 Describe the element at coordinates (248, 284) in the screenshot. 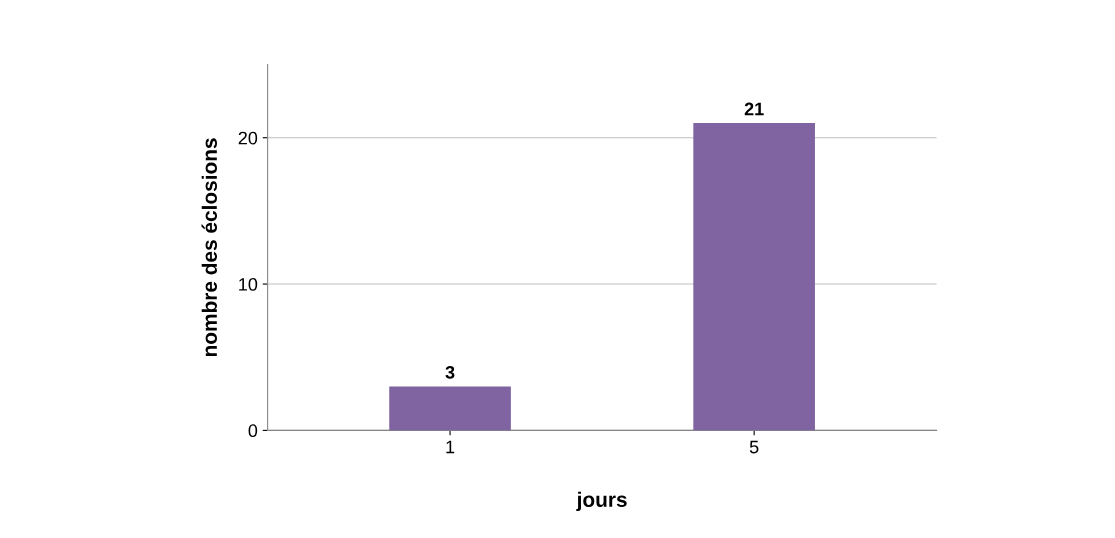

I see `y-tick-label: 10` at that location.